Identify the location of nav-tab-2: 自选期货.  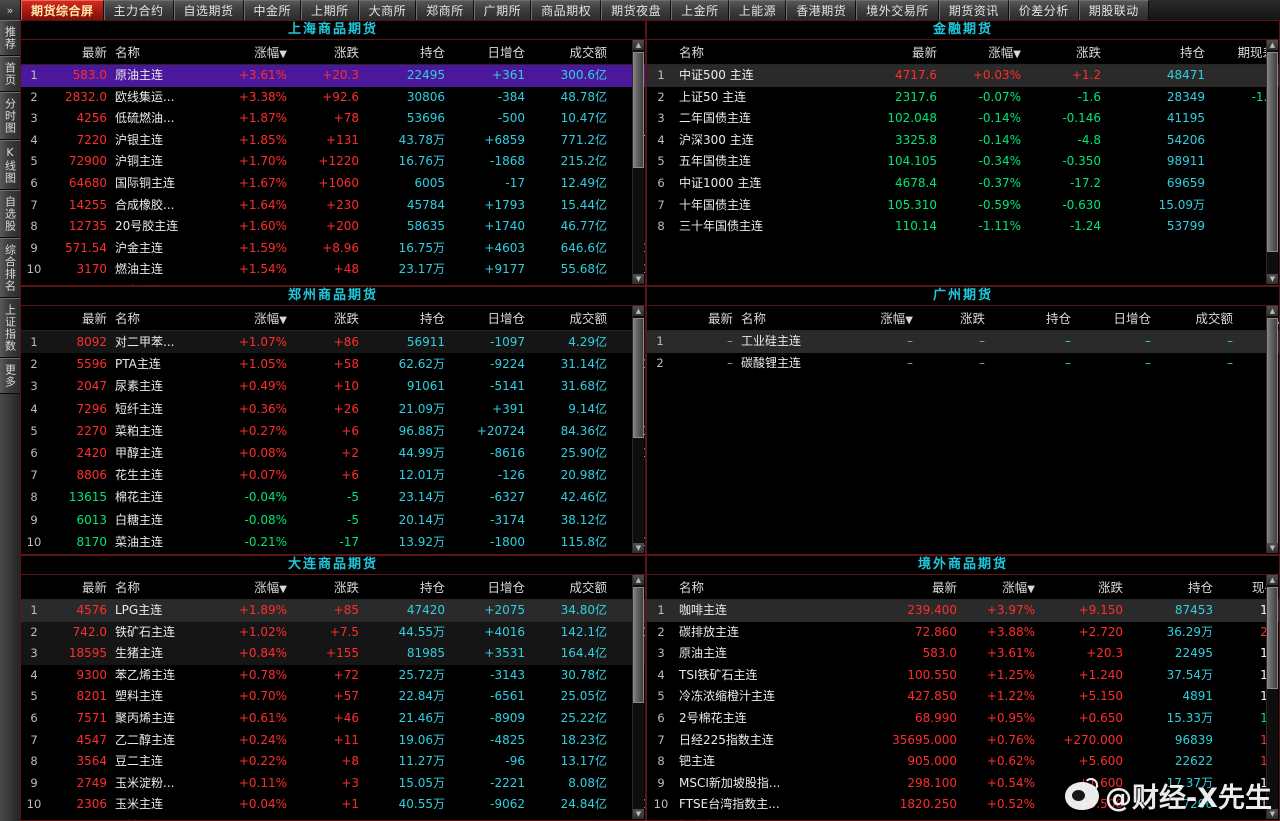
(208, 10).